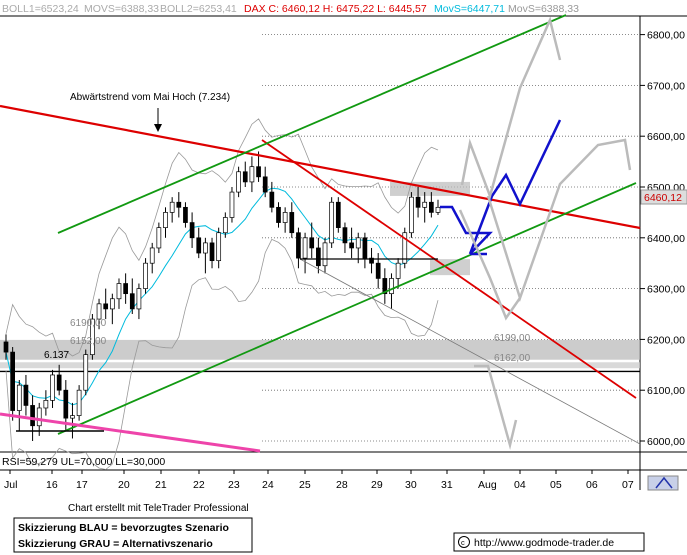 The width and height of the screenshot is (687, 555). I want to click on level-6162-label: 6162,00, so click(512, 358).